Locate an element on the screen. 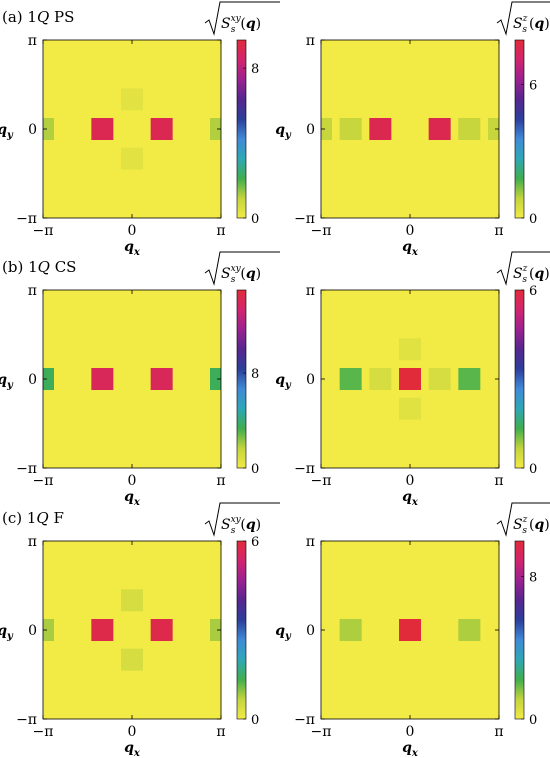 Image resolution: width=550 pixels, height=758 pixels. panel-label: (c) 1Q F is located at coordinates (33, 518).